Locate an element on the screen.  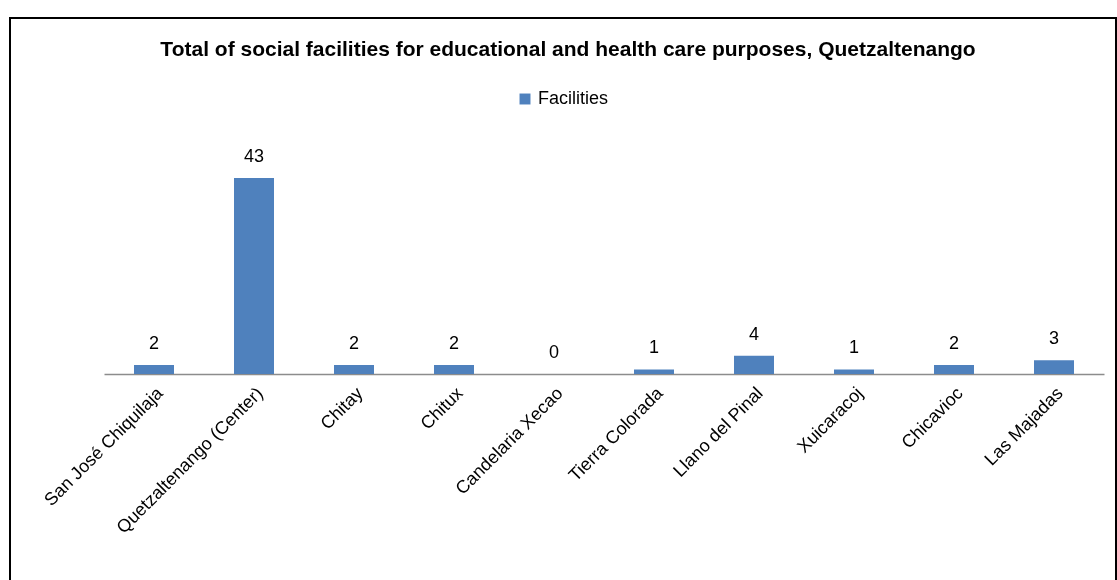
data-label: 4 is located at coordinates (754, 333).